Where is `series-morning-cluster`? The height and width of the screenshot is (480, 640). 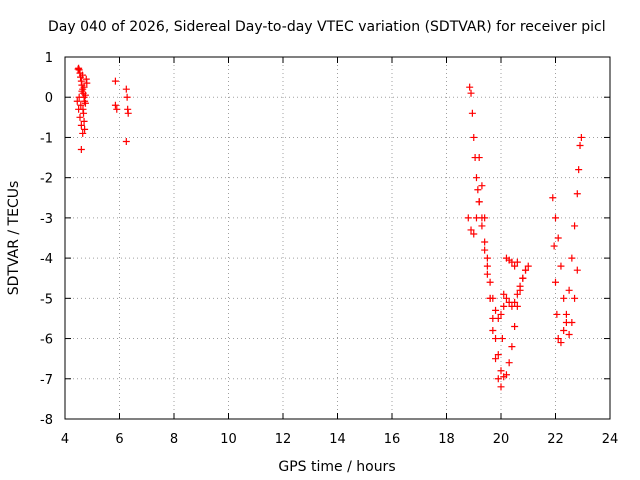 series-morning-cluster is located at coordinates (82, 109).